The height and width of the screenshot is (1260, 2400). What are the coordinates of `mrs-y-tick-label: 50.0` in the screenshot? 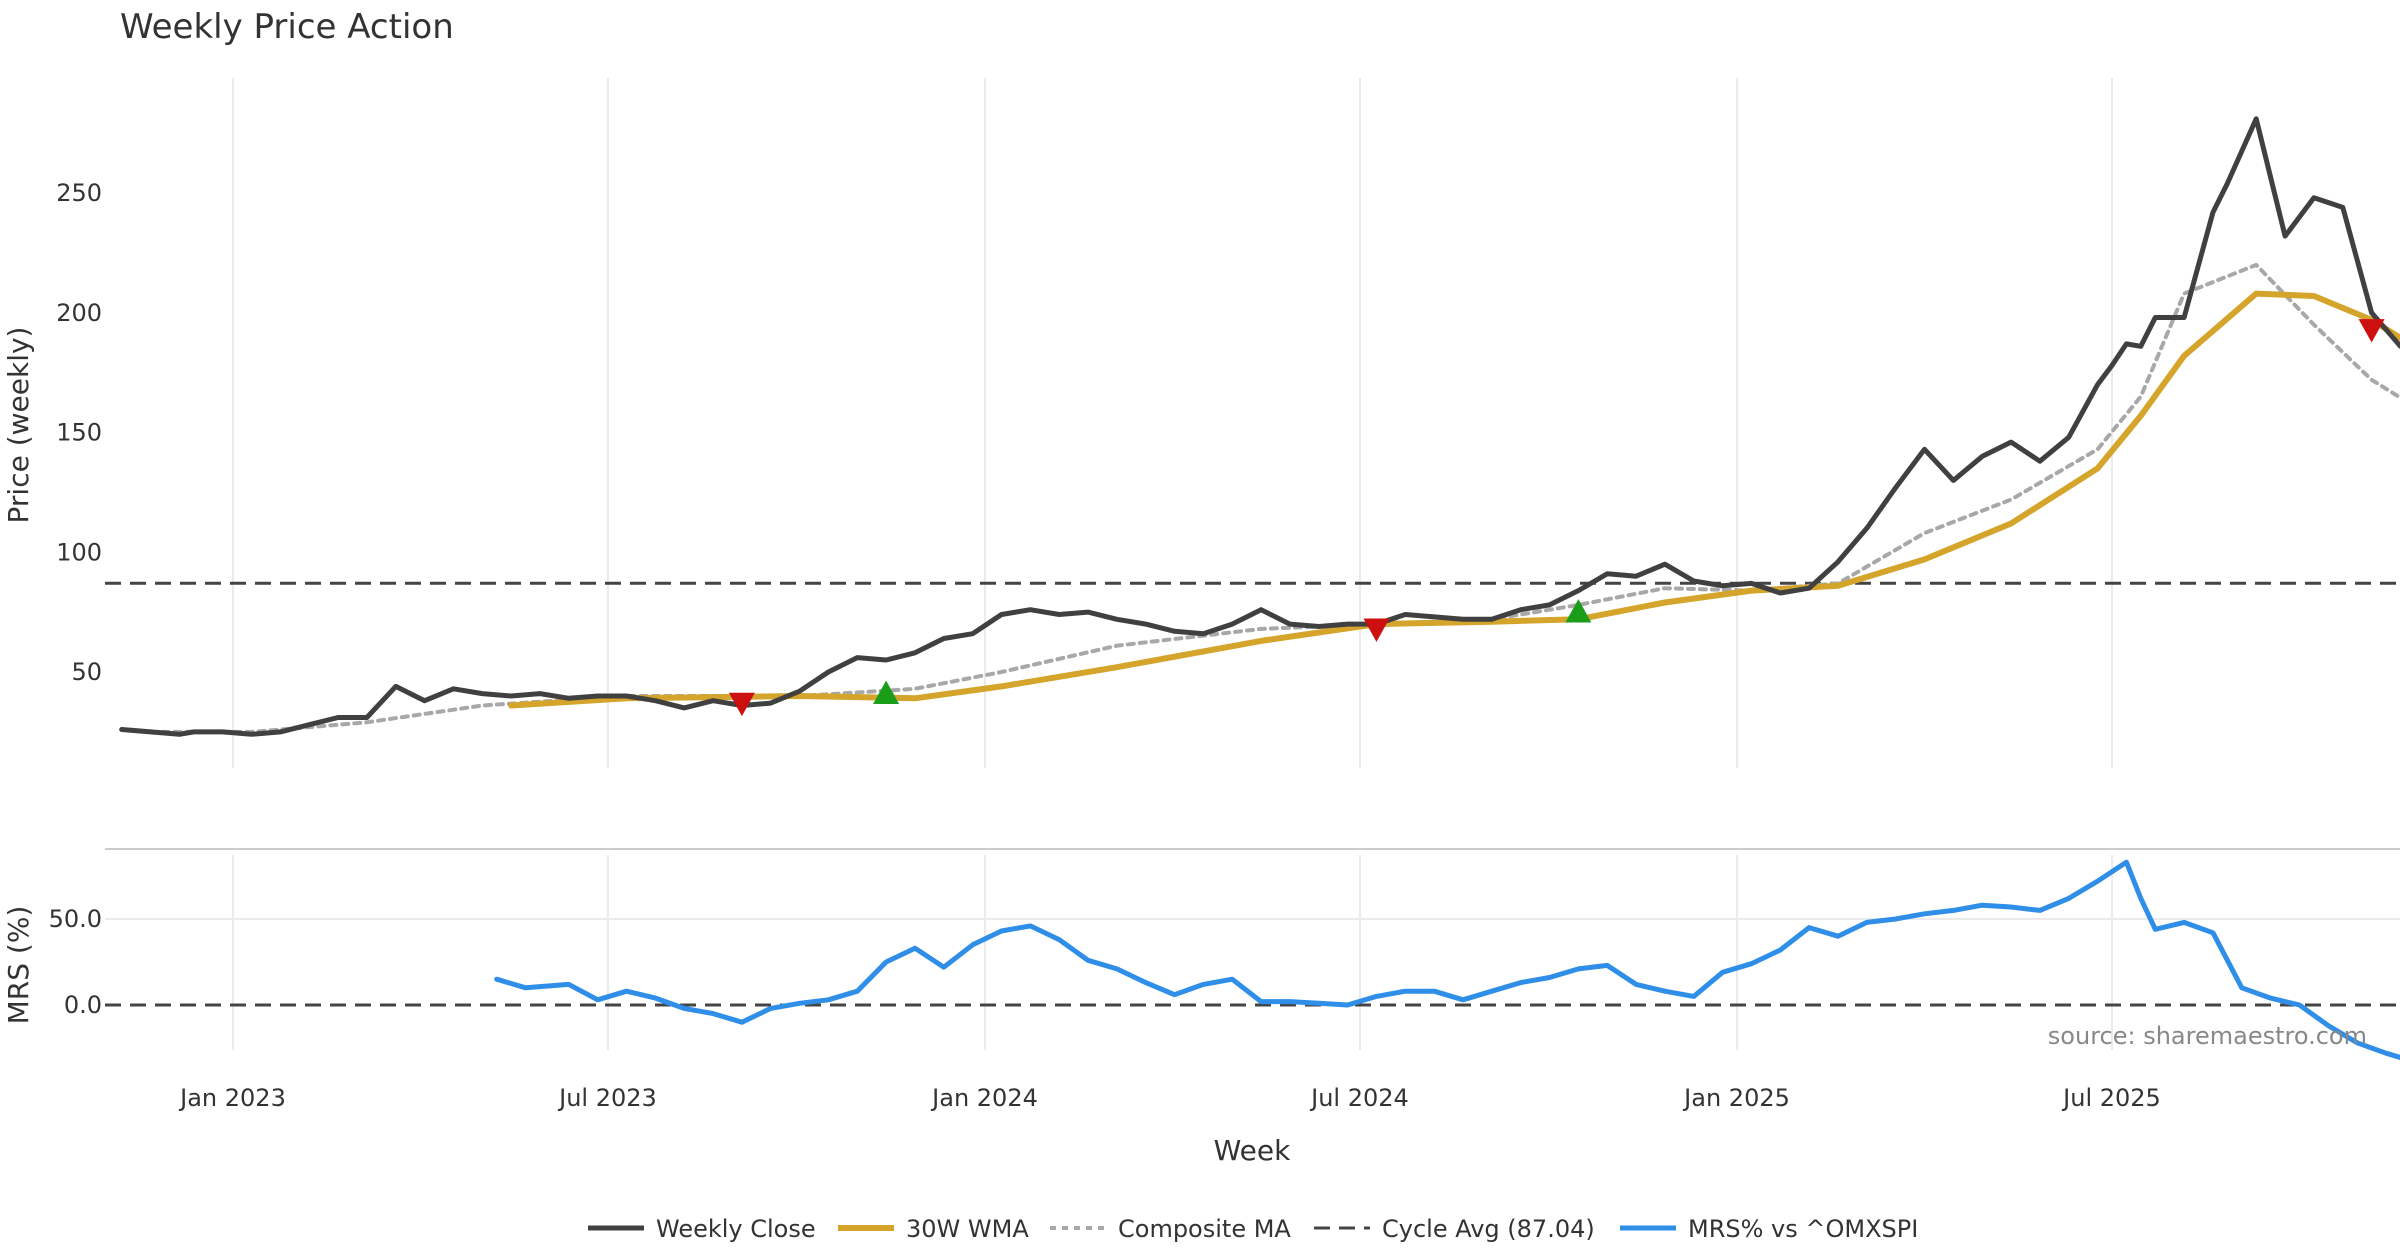 It's located at (75, 919).